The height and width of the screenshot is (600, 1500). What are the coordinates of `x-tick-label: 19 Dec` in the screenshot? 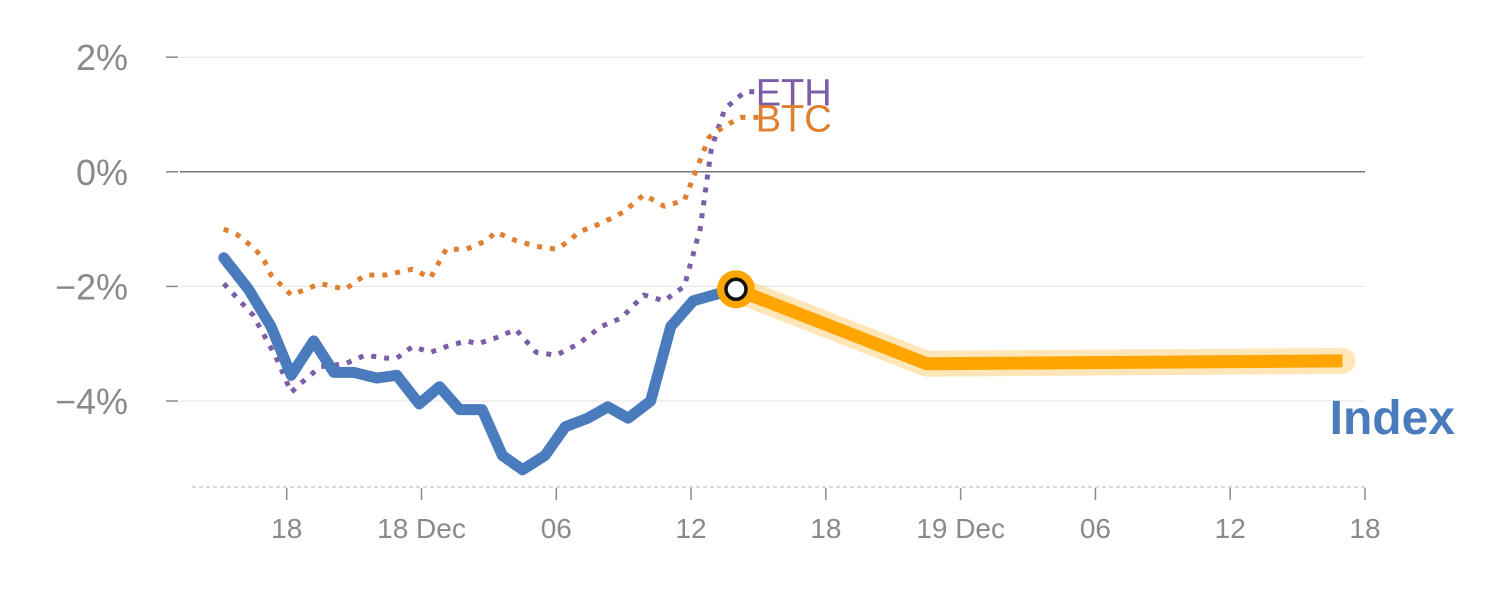 It's located at (960, 528).